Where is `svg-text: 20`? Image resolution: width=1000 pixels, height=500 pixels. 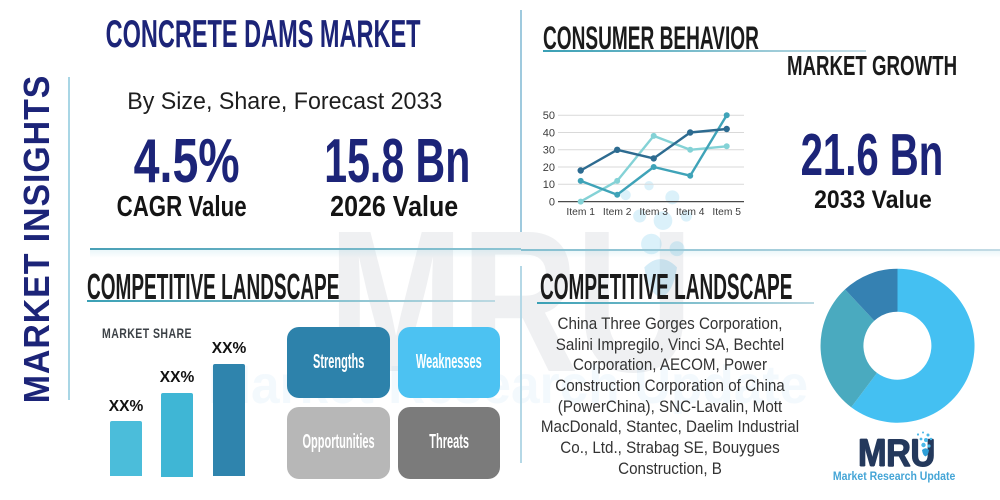 svg-text: 20 is located at coordinates (549, 168).